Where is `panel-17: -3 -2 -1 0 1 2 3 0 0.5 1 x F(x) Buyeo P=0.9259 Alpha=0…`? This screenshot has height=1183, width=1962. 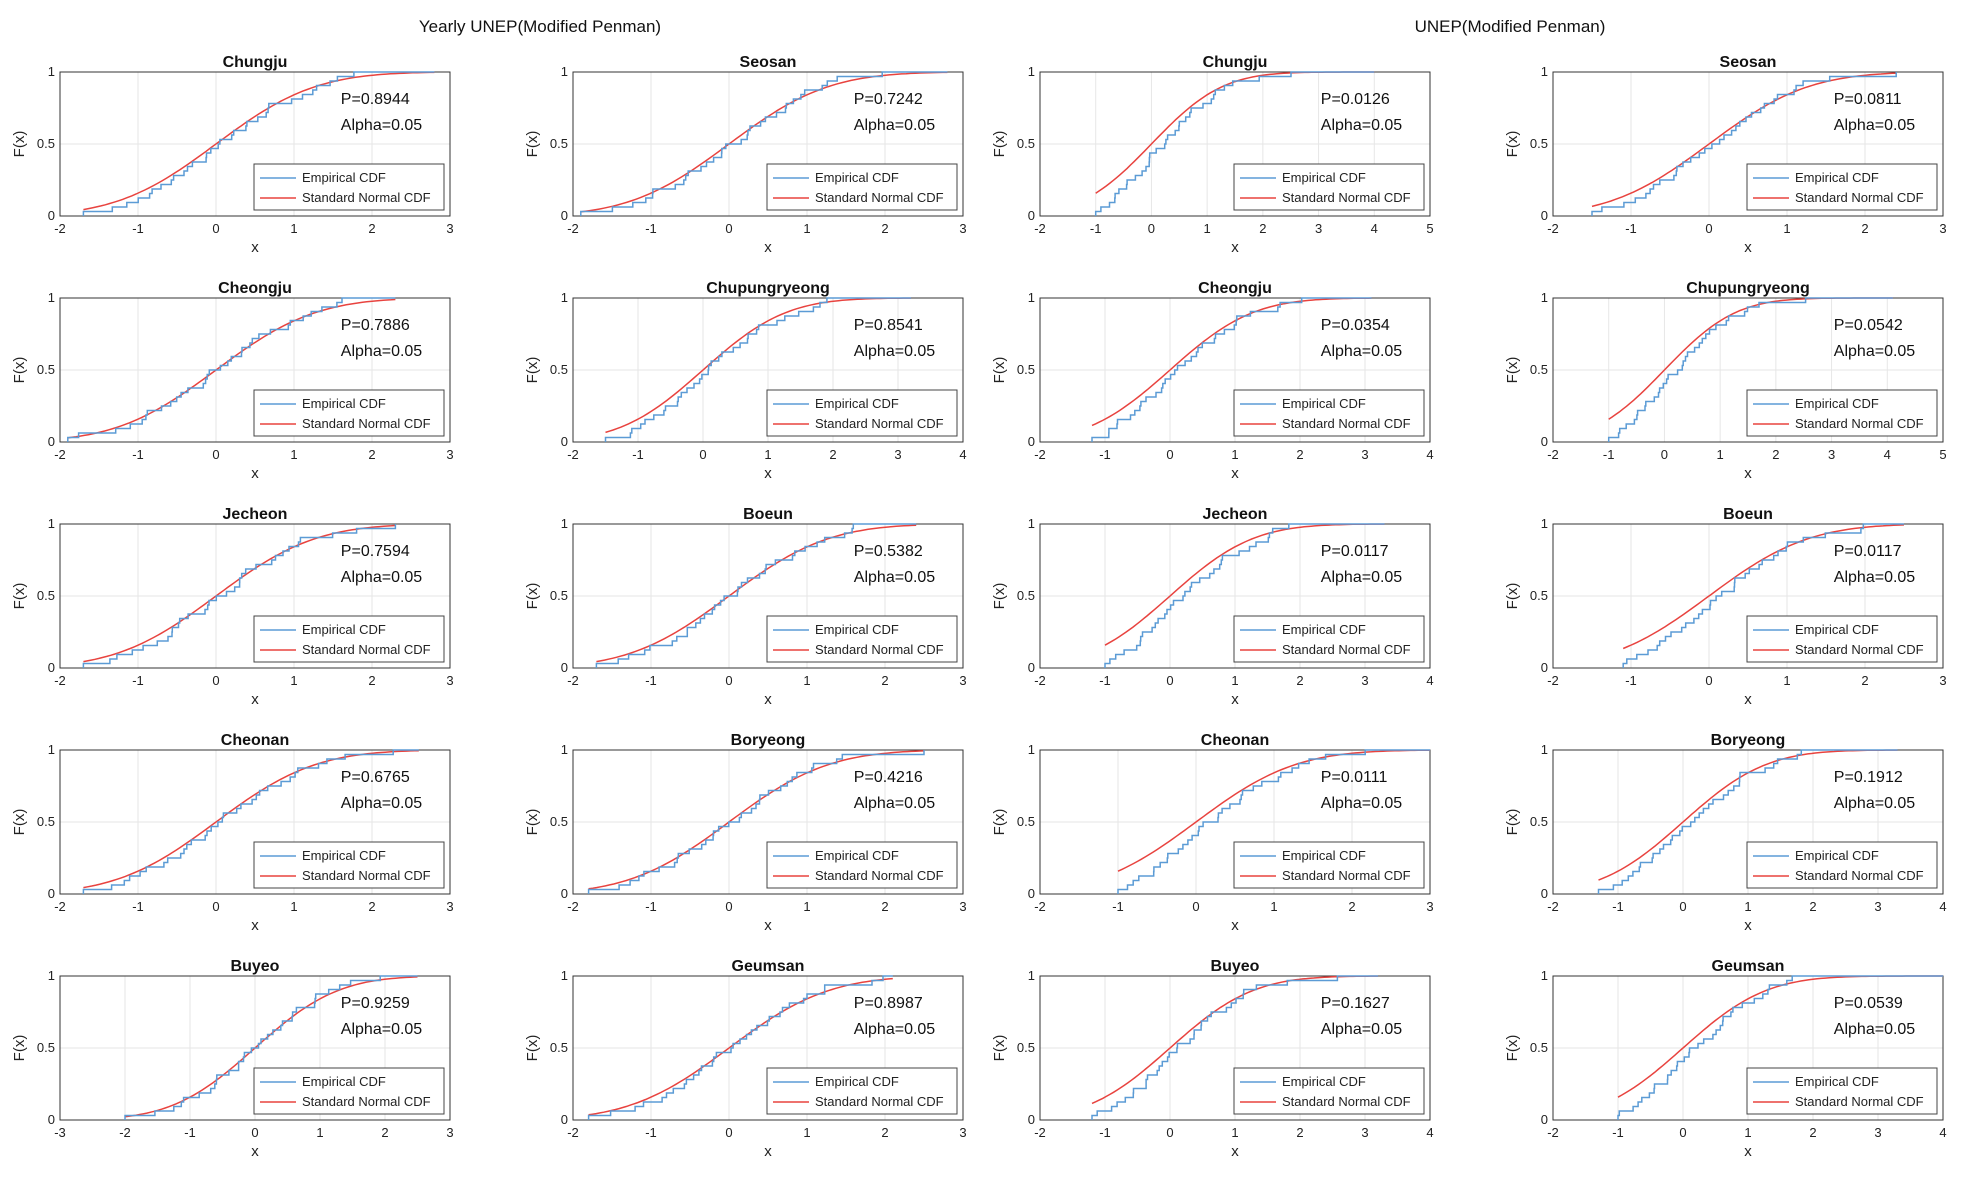 panel-17: -3 -2 -1 0 1 2 3 0 0.5 1 x F(x) Buyeo P=0.9259 Alpha=0… is located at coordinates (232, 1059).